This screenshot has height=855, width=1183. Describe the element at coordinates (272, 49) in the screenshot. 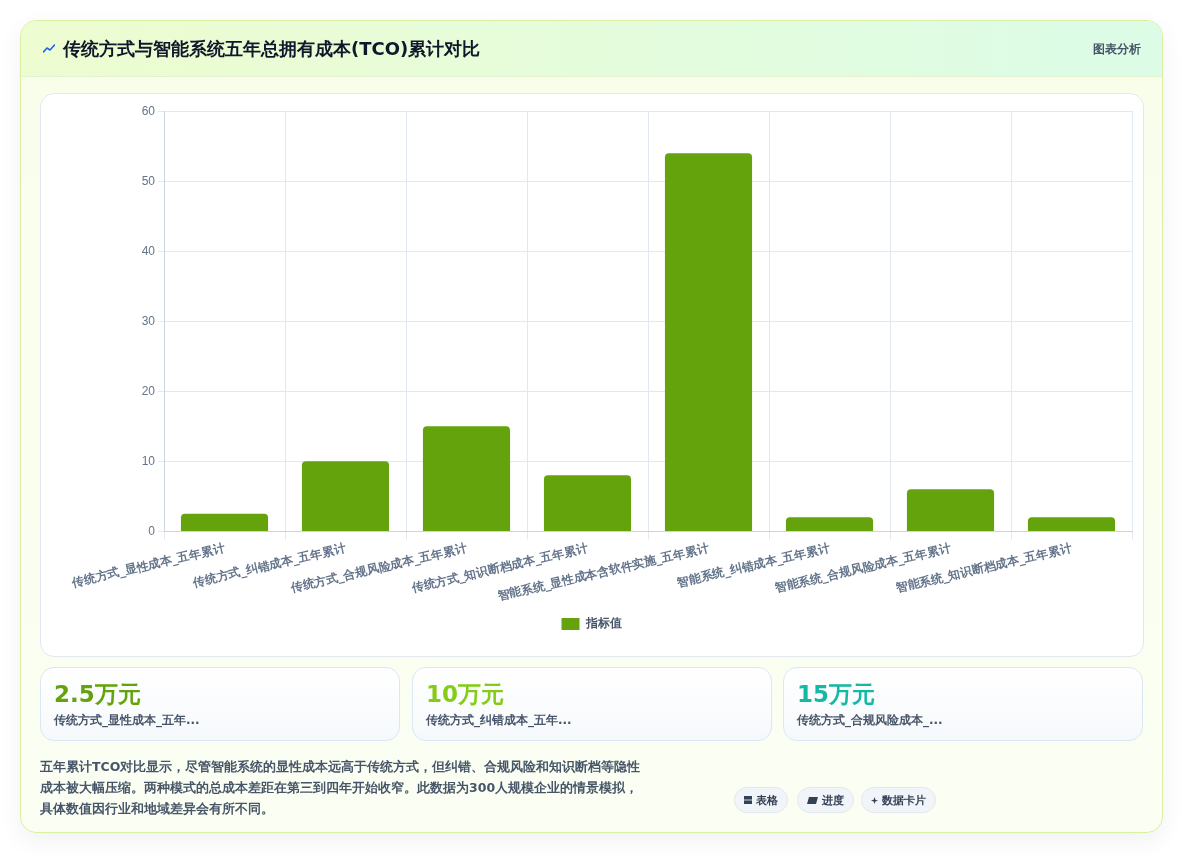

I see `chart-title: 传统方式与智能系统五年总拥有成本(TCO)累计对比` at that location.